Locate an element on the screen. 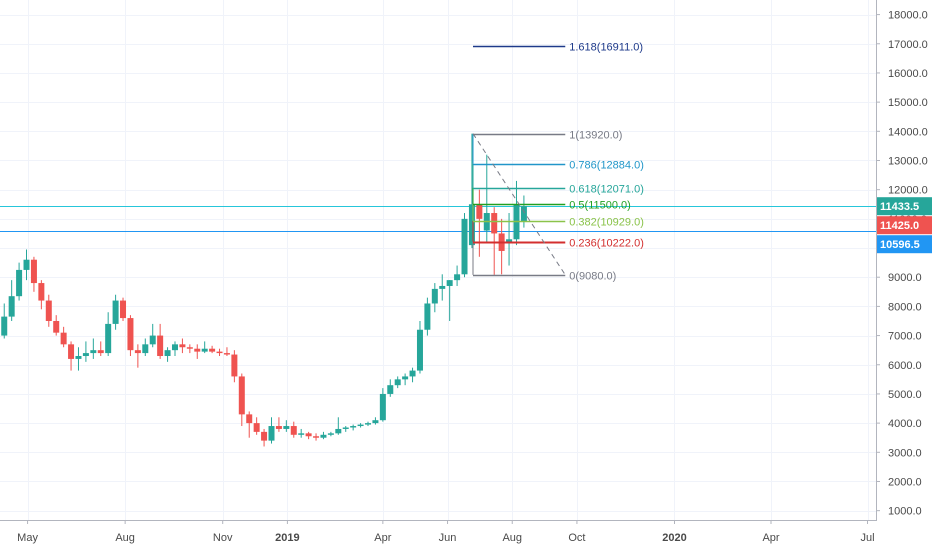  fib-level-0.382: 0.382(10929.0) is located at coordinates (558, 223).